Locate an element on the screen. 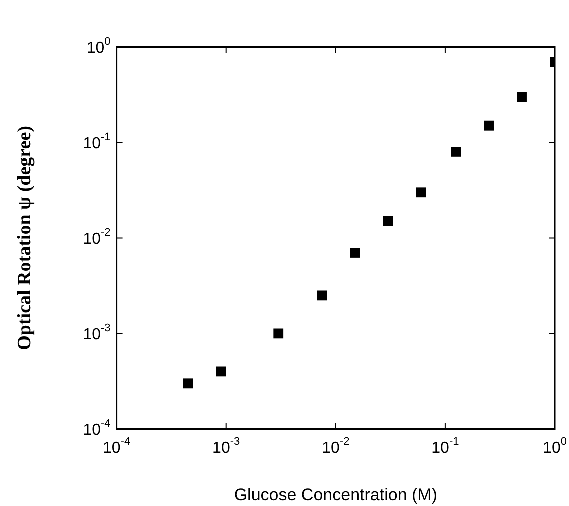 This screenshot has width=569, height=506. y-axis-title: Optical Rotation ψ (degree) is located at coordinates (25, 238).